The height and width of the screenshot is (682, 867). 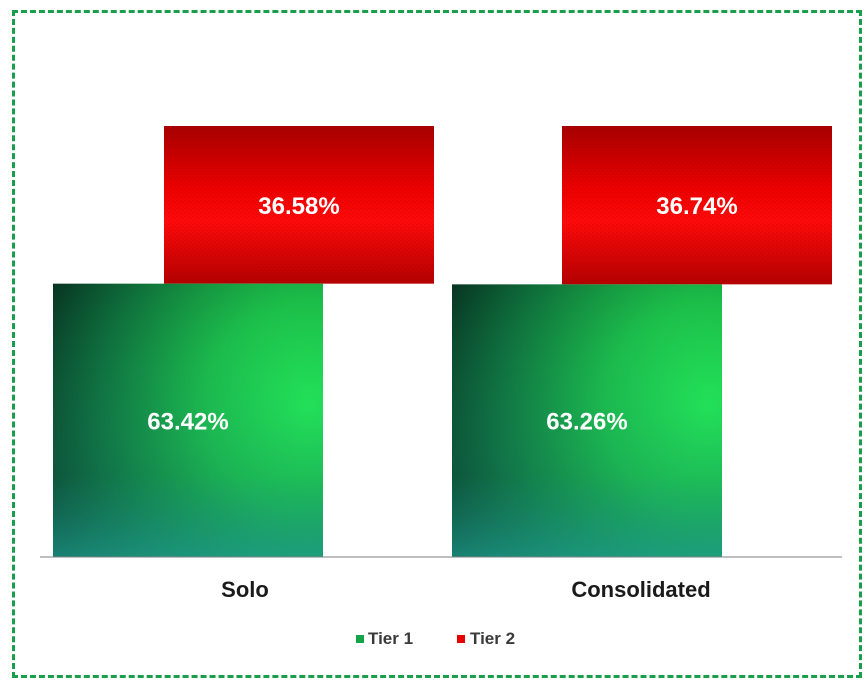 I want to click on x-tick-label-solo: Solo, so click(x=245, y=589).